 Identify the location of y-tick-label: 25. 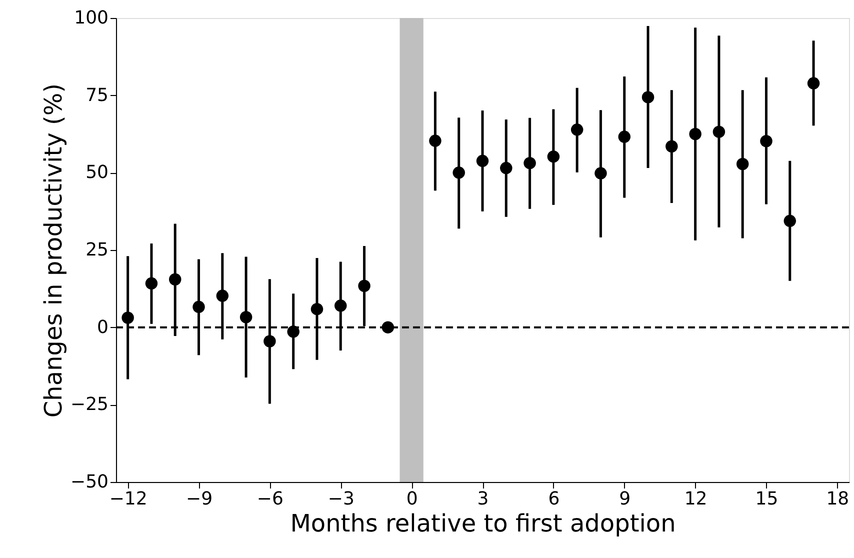
(97, 250).